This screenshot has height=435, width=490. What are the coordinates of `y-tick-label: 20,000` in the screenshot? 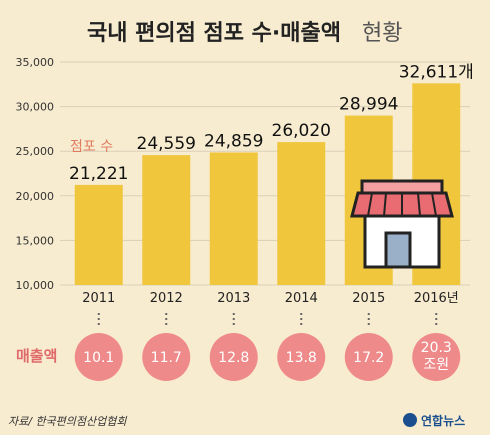 It's located at (35, 196).